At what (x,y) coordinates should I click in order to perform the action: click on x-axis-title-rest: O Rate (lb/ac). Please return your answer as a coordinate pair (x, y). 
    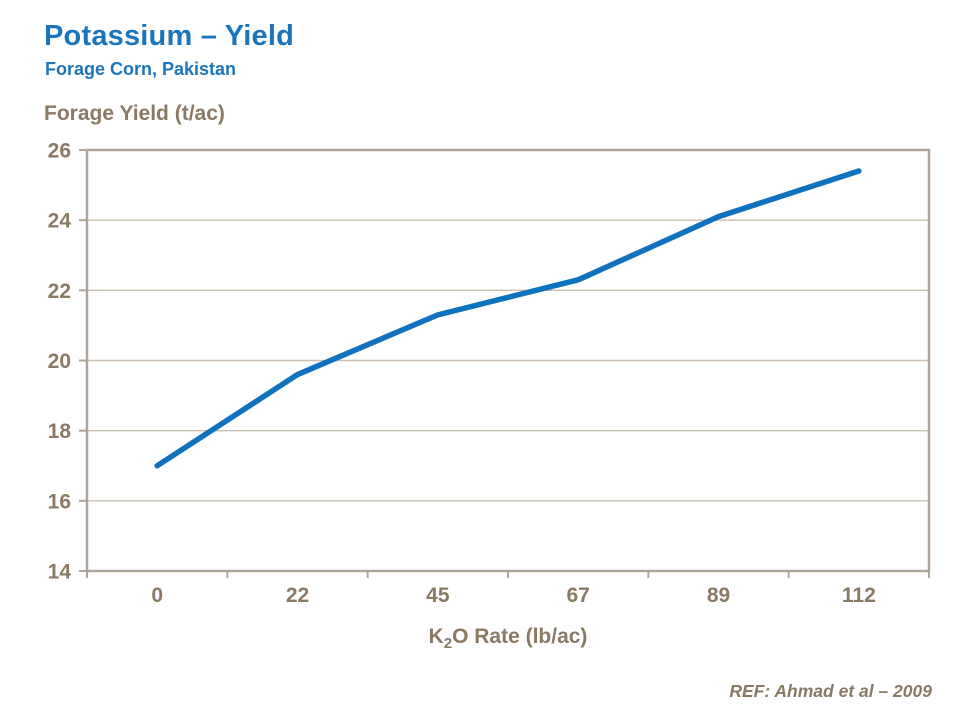
    Looking at the image, I should click on (520, 636).